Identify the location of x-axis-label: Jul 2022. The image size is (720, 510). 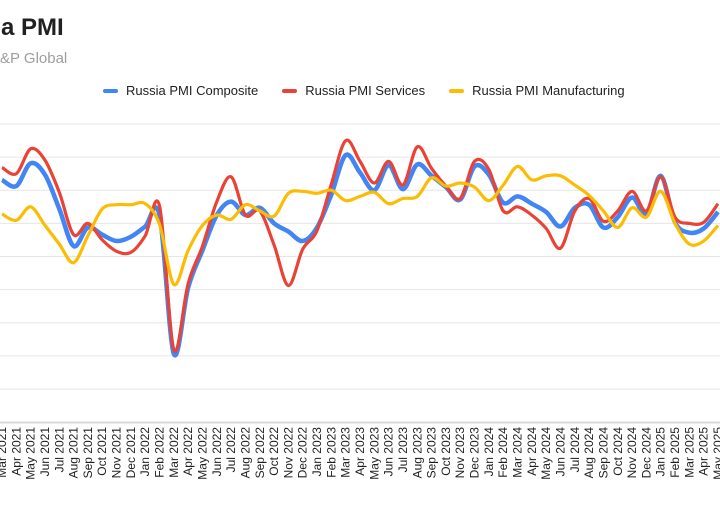
(231, 450).